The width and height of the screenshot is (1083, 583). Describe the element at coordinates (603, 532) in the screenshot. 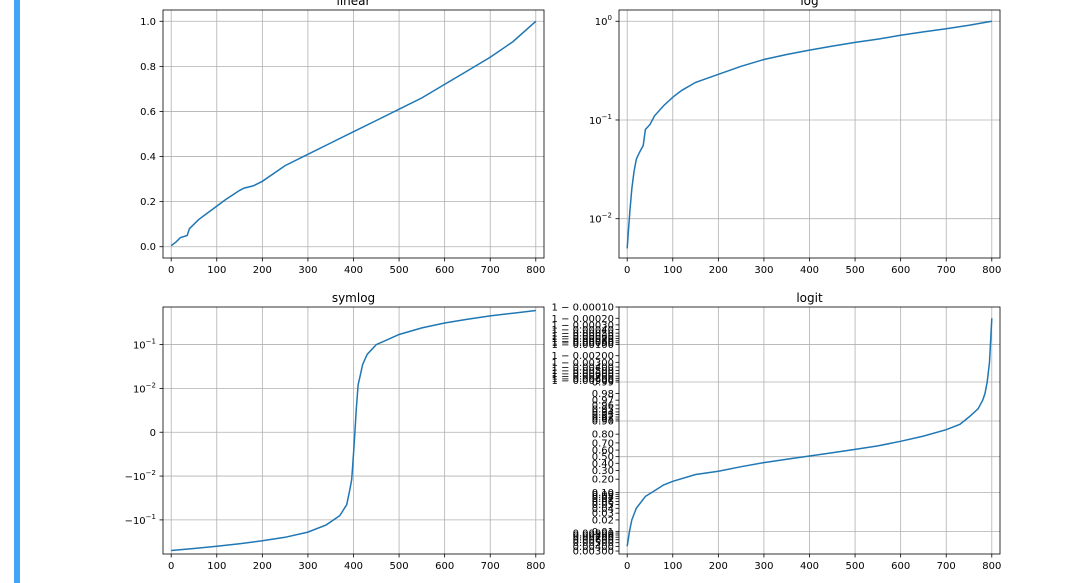

I see `y-tick-label: 0.01` at that location.